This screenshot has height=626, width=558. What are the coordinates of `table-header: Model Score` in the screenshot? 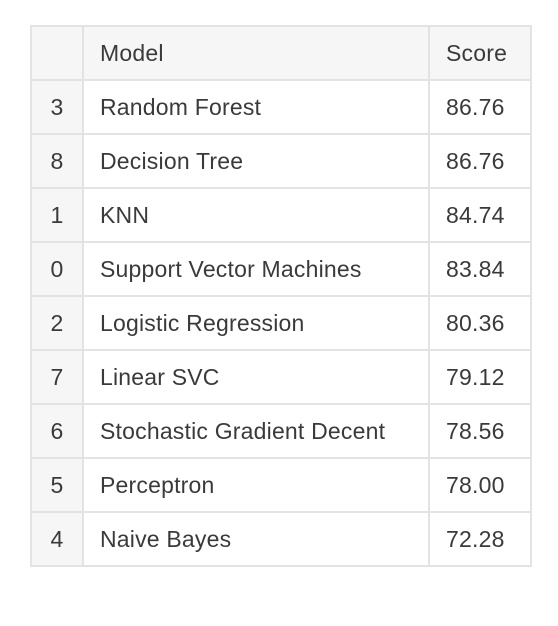 It's located at (281, 53).